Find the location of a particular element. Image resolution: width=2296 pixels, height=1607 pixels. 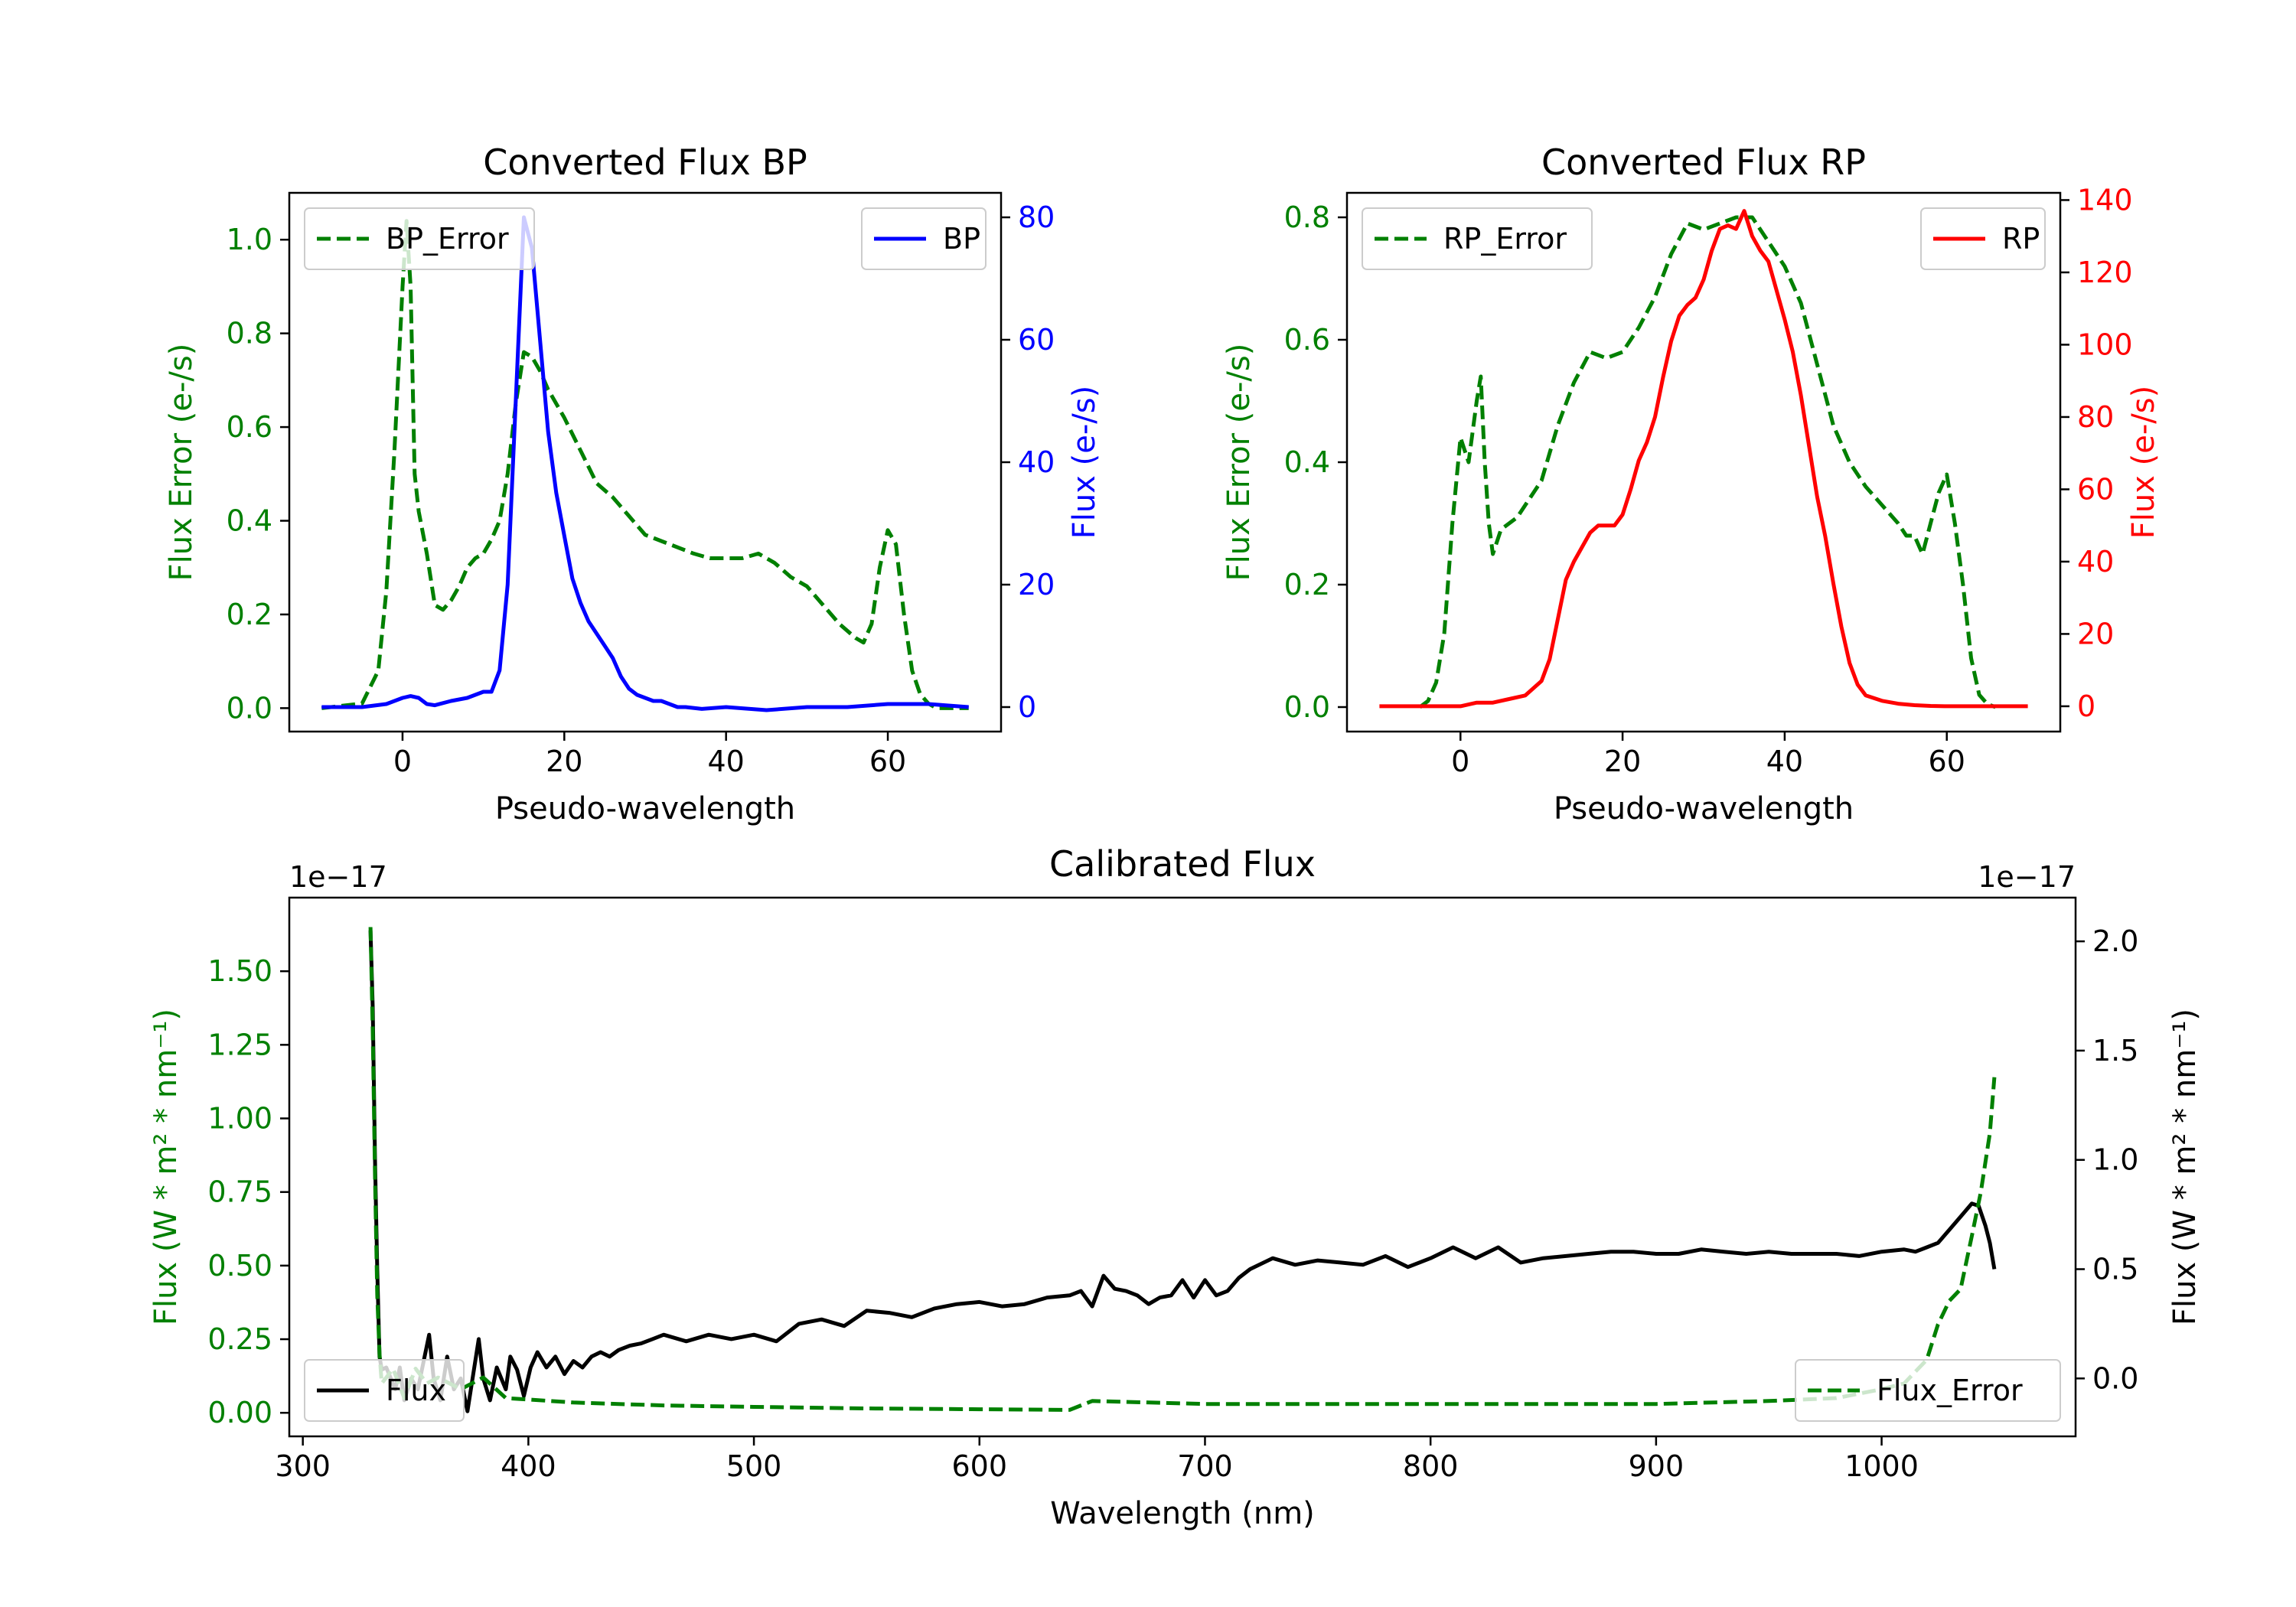

legend-rp-error: RP_Error is located at coordinates (1477, 239).